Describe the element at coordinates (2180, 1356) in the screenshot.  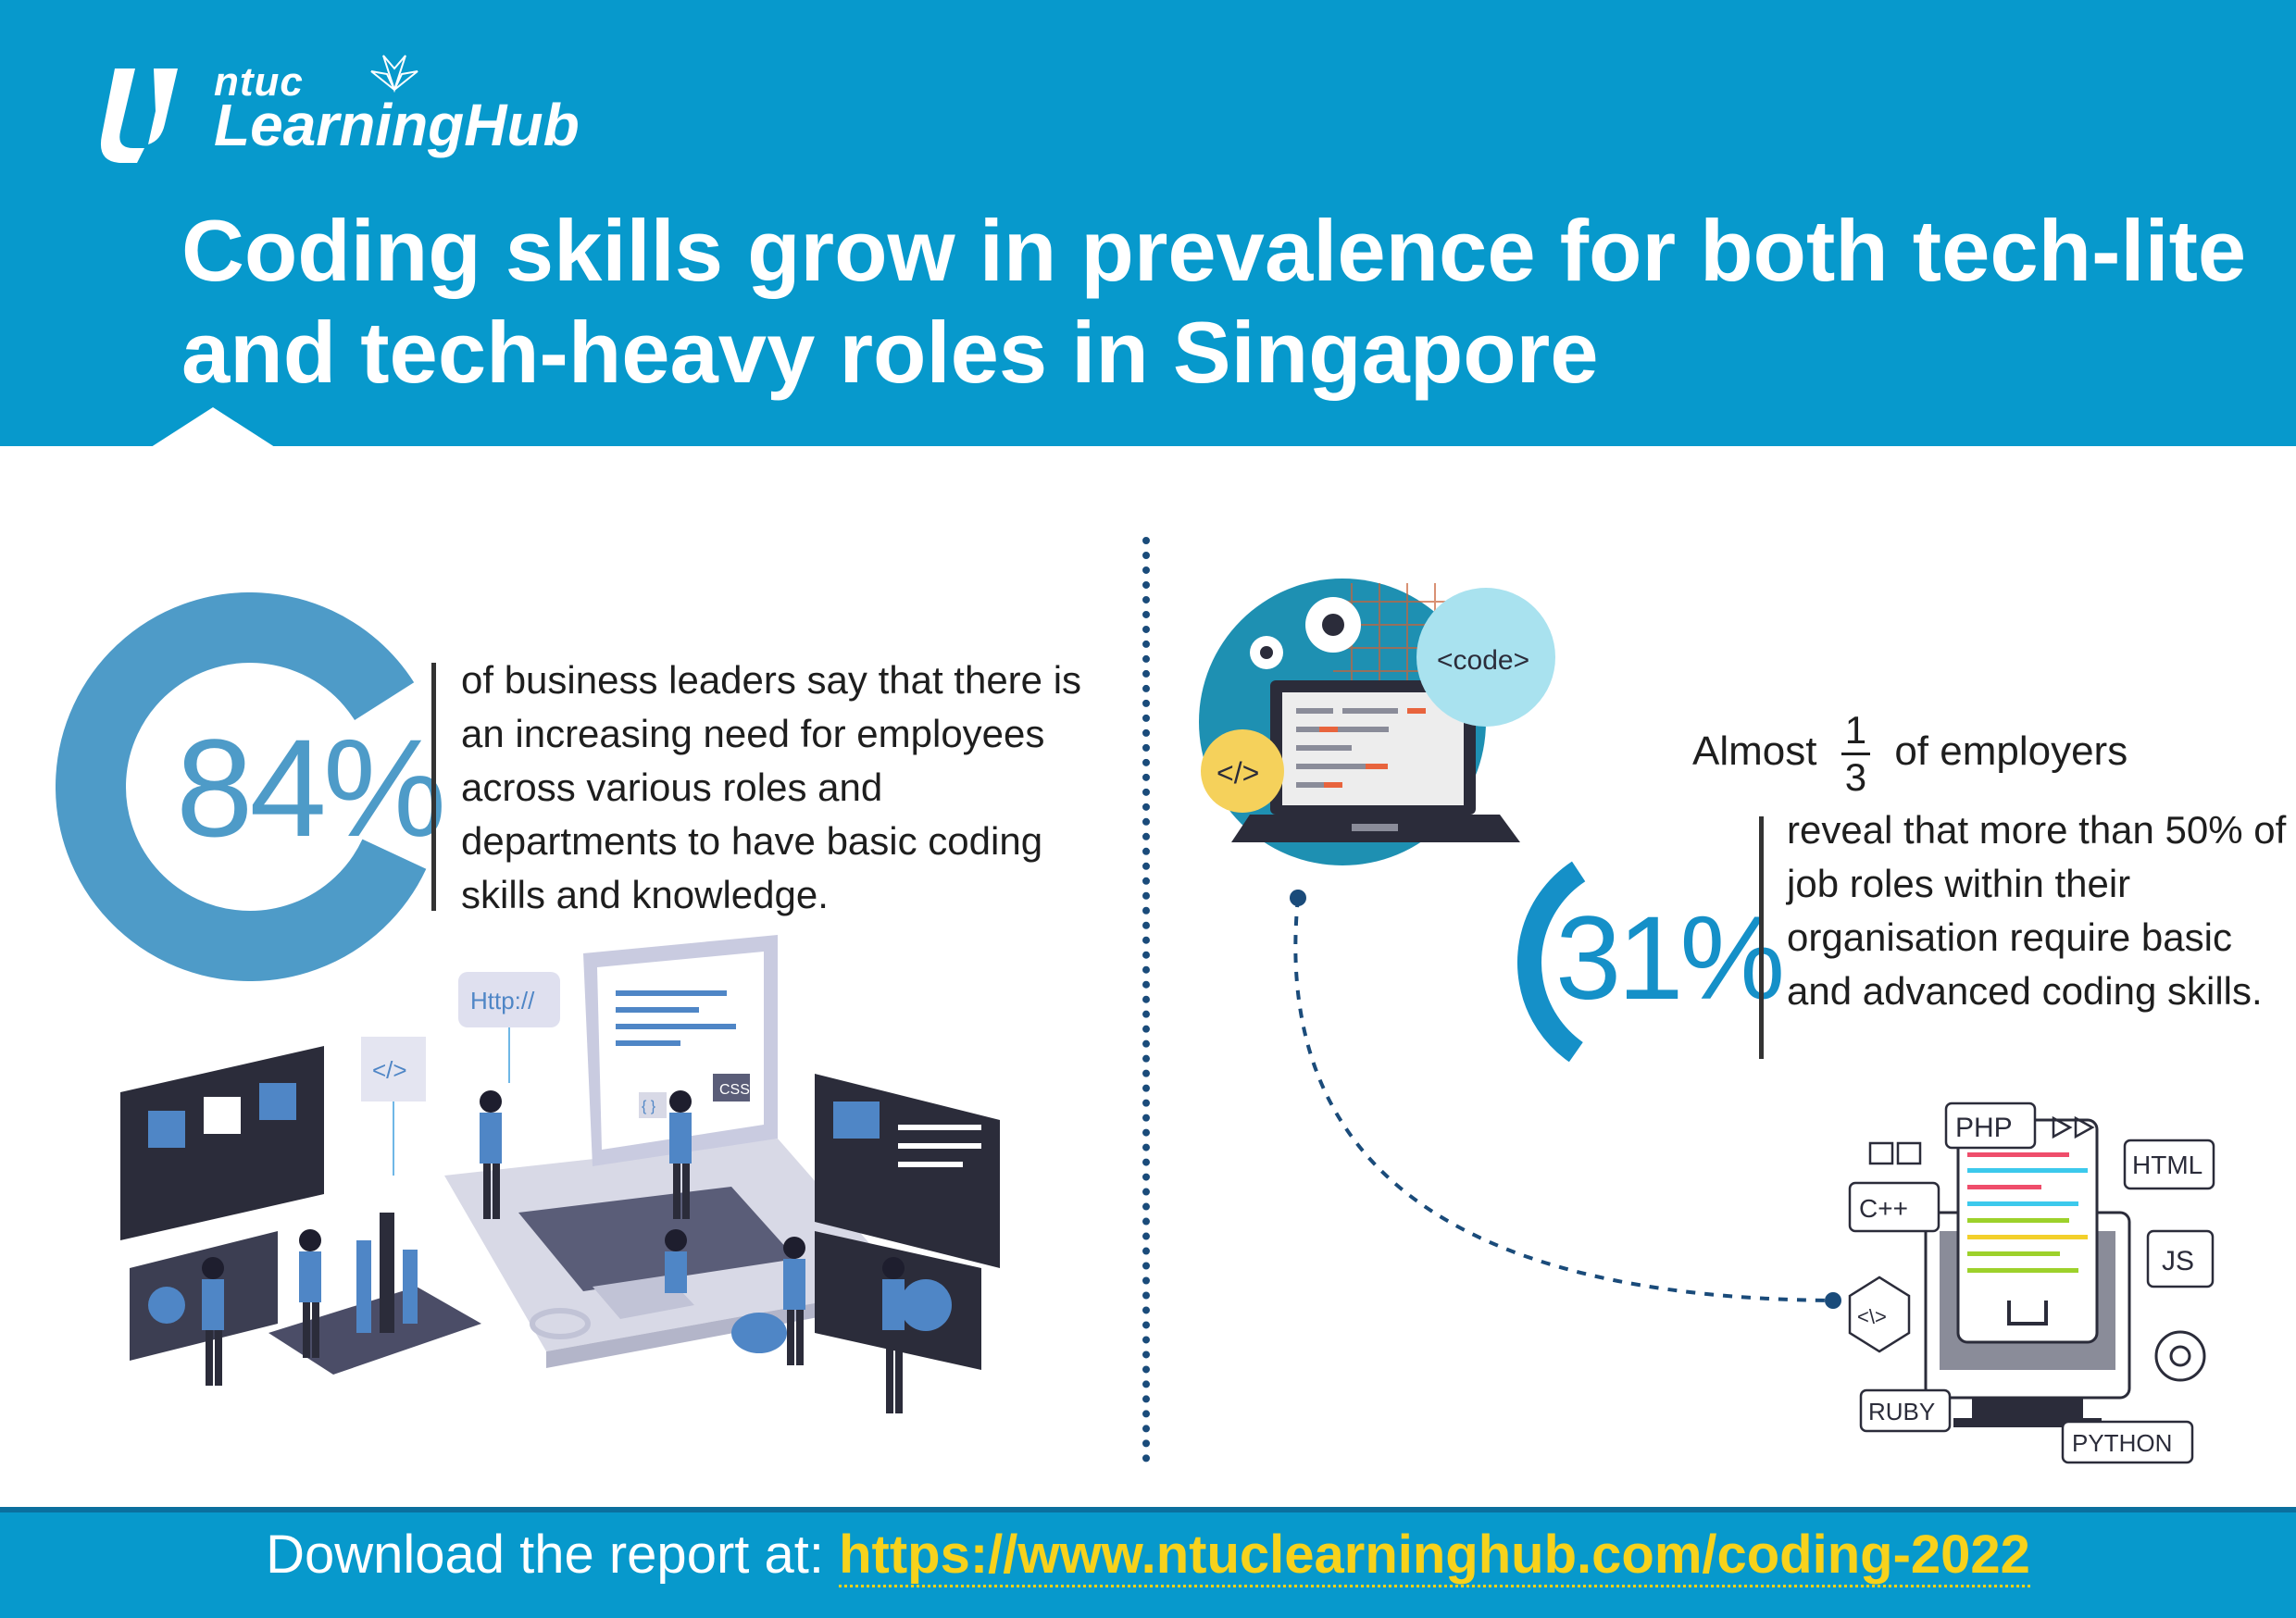
I see `settings-gear-icon` at that location.